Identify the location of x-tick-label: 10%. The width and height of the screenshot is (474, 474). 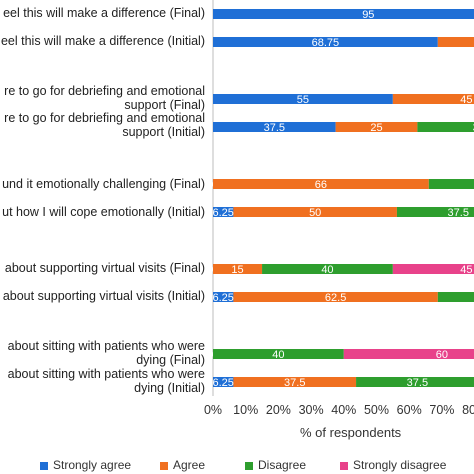
(245, 410).